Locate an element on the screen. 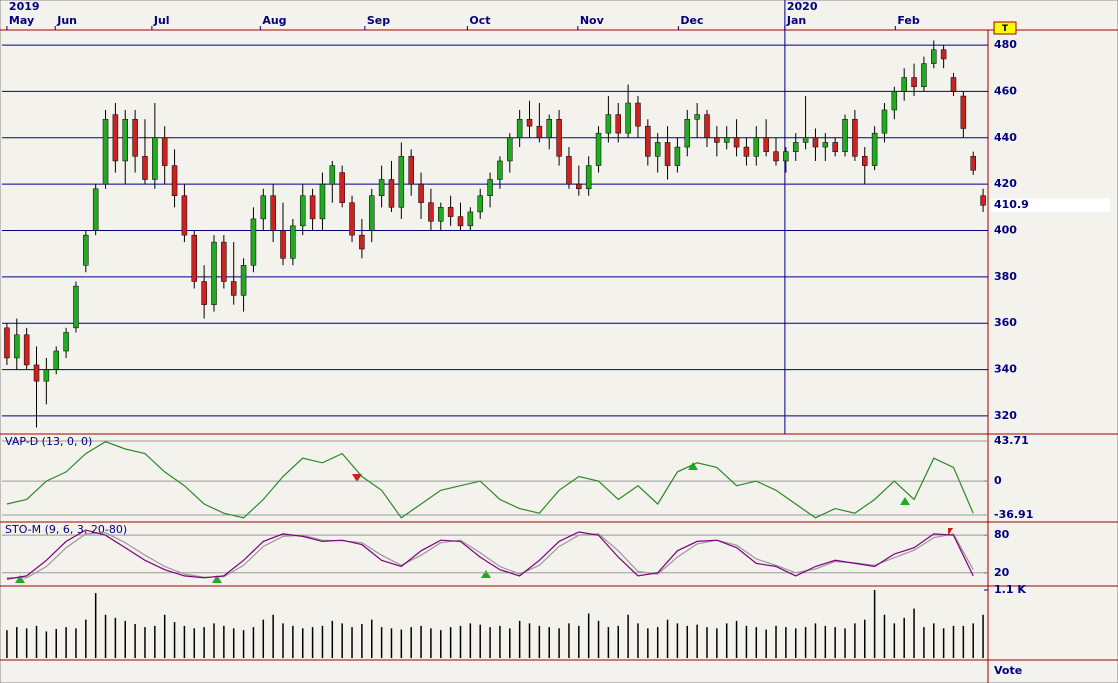 The height and width of the screenshot is (683, 1118). x-tick-label: Feb is located at coordinates (908, 20).